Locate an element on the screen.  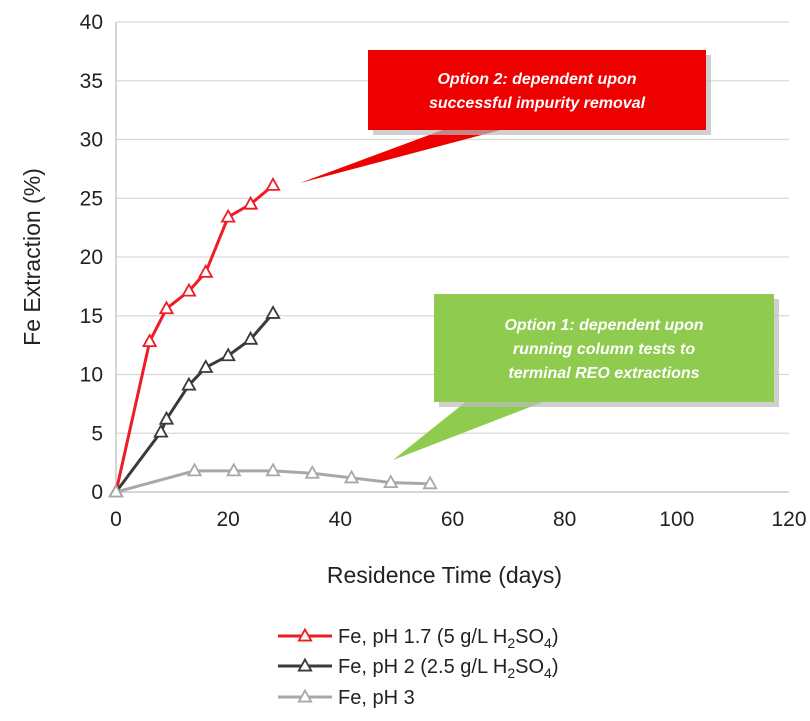
series-line is located at coordinates (273, 481).